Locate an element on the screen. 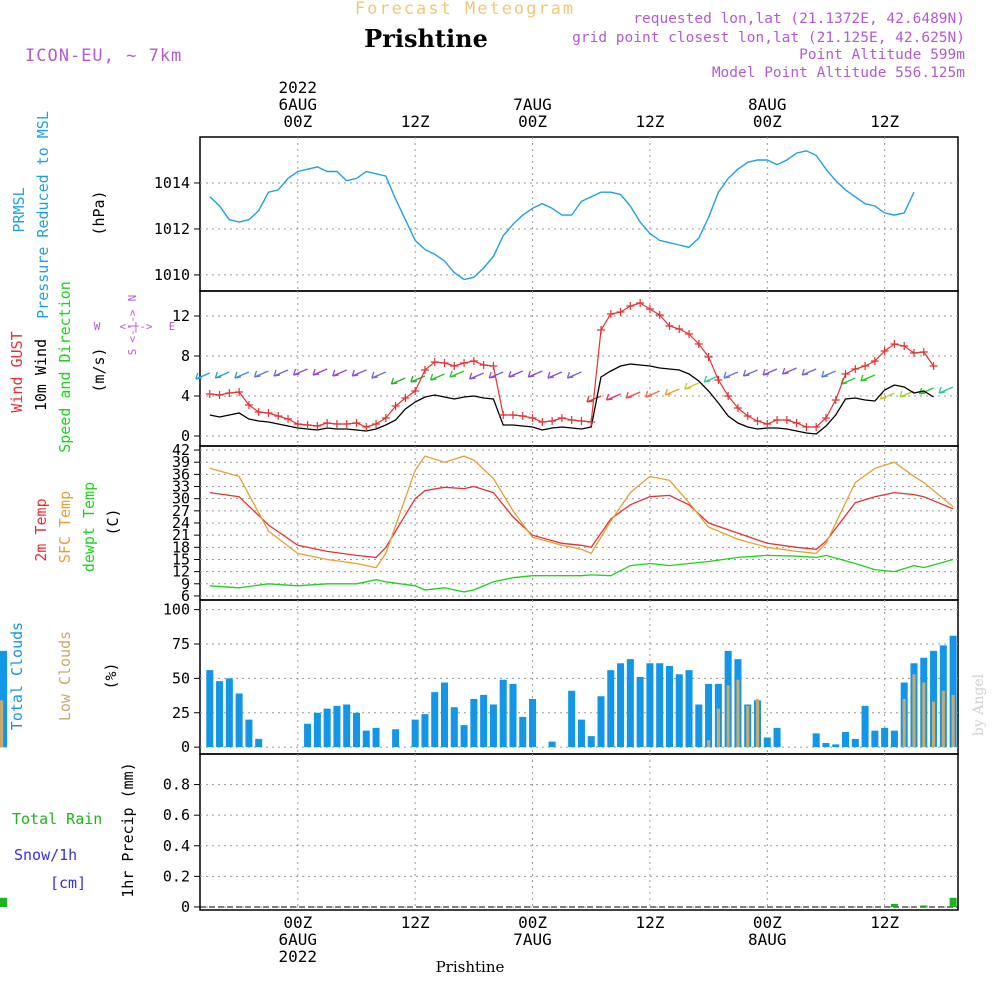 The width and height of the screenshot is (1000, 1000). precip-label-2: Snow/1h is located at coordinates (45, 855).